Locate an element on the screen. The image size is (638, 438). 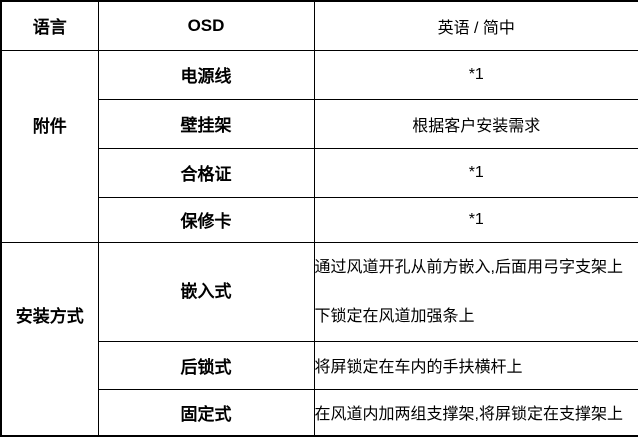
cell-osd-value: 英语 / 简中 is located at coordinates (475, 25).